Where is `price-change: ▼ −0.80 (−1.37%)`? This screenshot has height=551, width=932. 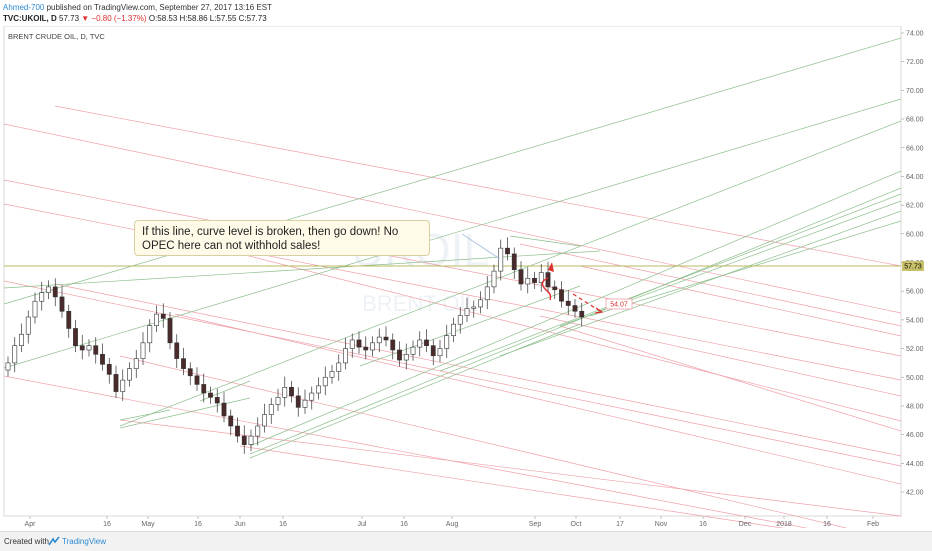 price-change: ▼ −0.80 (−1.37%) is located at coordinates (114, 18).